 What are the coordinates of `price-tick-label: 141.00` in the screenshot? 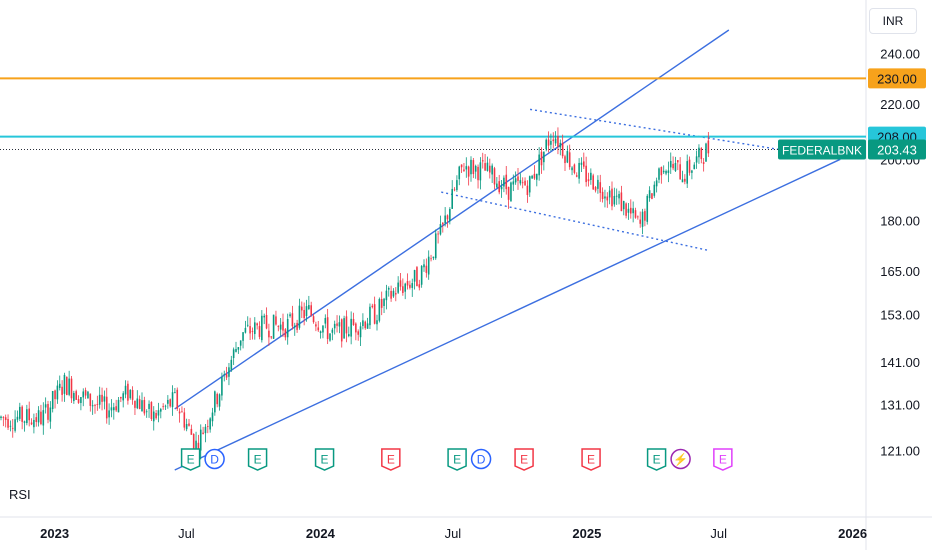 It's located at (900, 362).